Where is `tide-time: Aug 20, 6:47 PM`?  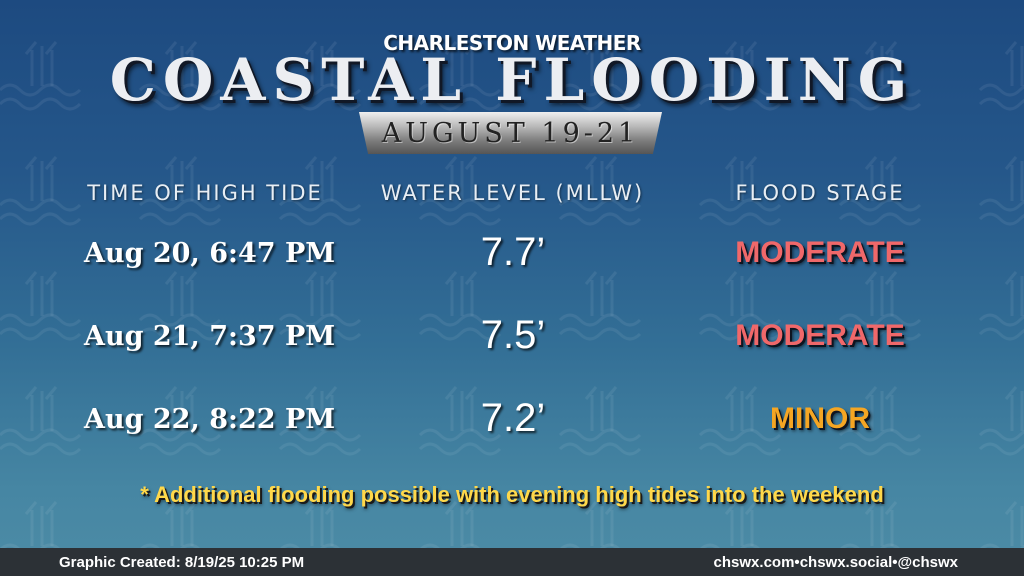 tide-time: Aug 20, 6:47 PM is located at coordinates (210, 253).